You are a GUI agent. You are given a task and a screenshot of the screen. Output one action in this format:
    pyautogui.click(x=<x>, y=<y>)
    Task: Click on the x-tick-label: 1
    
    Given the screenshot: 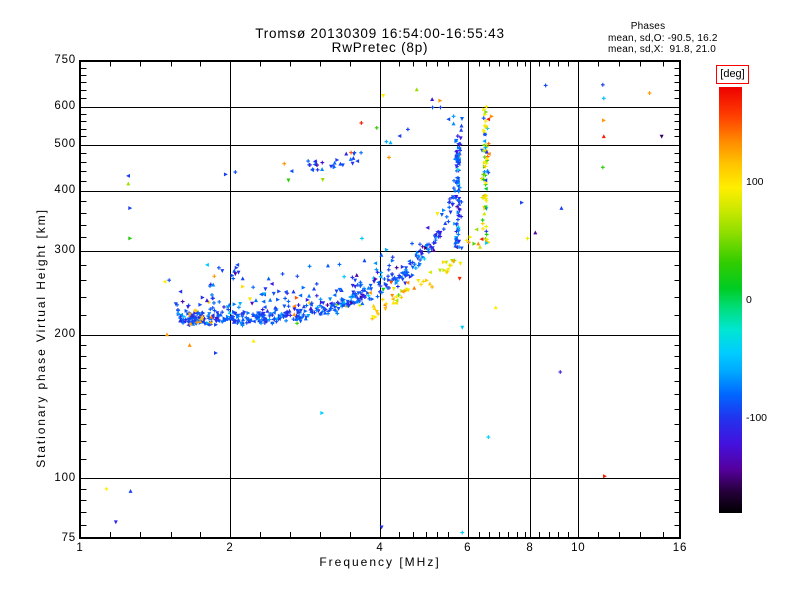 What is the action you would take?
    pyautogui.click(x=80, y=548)
    